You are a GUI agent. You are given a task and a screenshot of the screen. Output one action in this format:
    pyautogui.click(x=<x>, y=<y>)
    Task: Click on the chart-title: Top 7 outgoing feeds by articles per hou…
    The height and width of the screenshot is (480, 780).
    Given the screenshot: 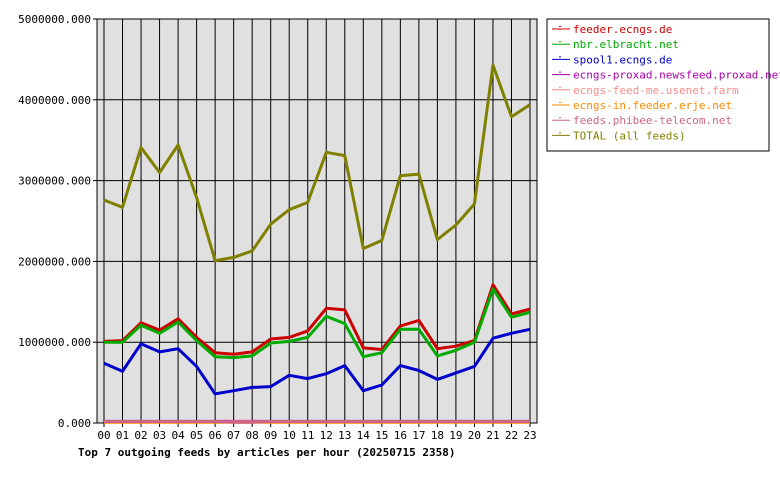 What is the action you would take?
    pyautogui.click(x=267, y=452)
    